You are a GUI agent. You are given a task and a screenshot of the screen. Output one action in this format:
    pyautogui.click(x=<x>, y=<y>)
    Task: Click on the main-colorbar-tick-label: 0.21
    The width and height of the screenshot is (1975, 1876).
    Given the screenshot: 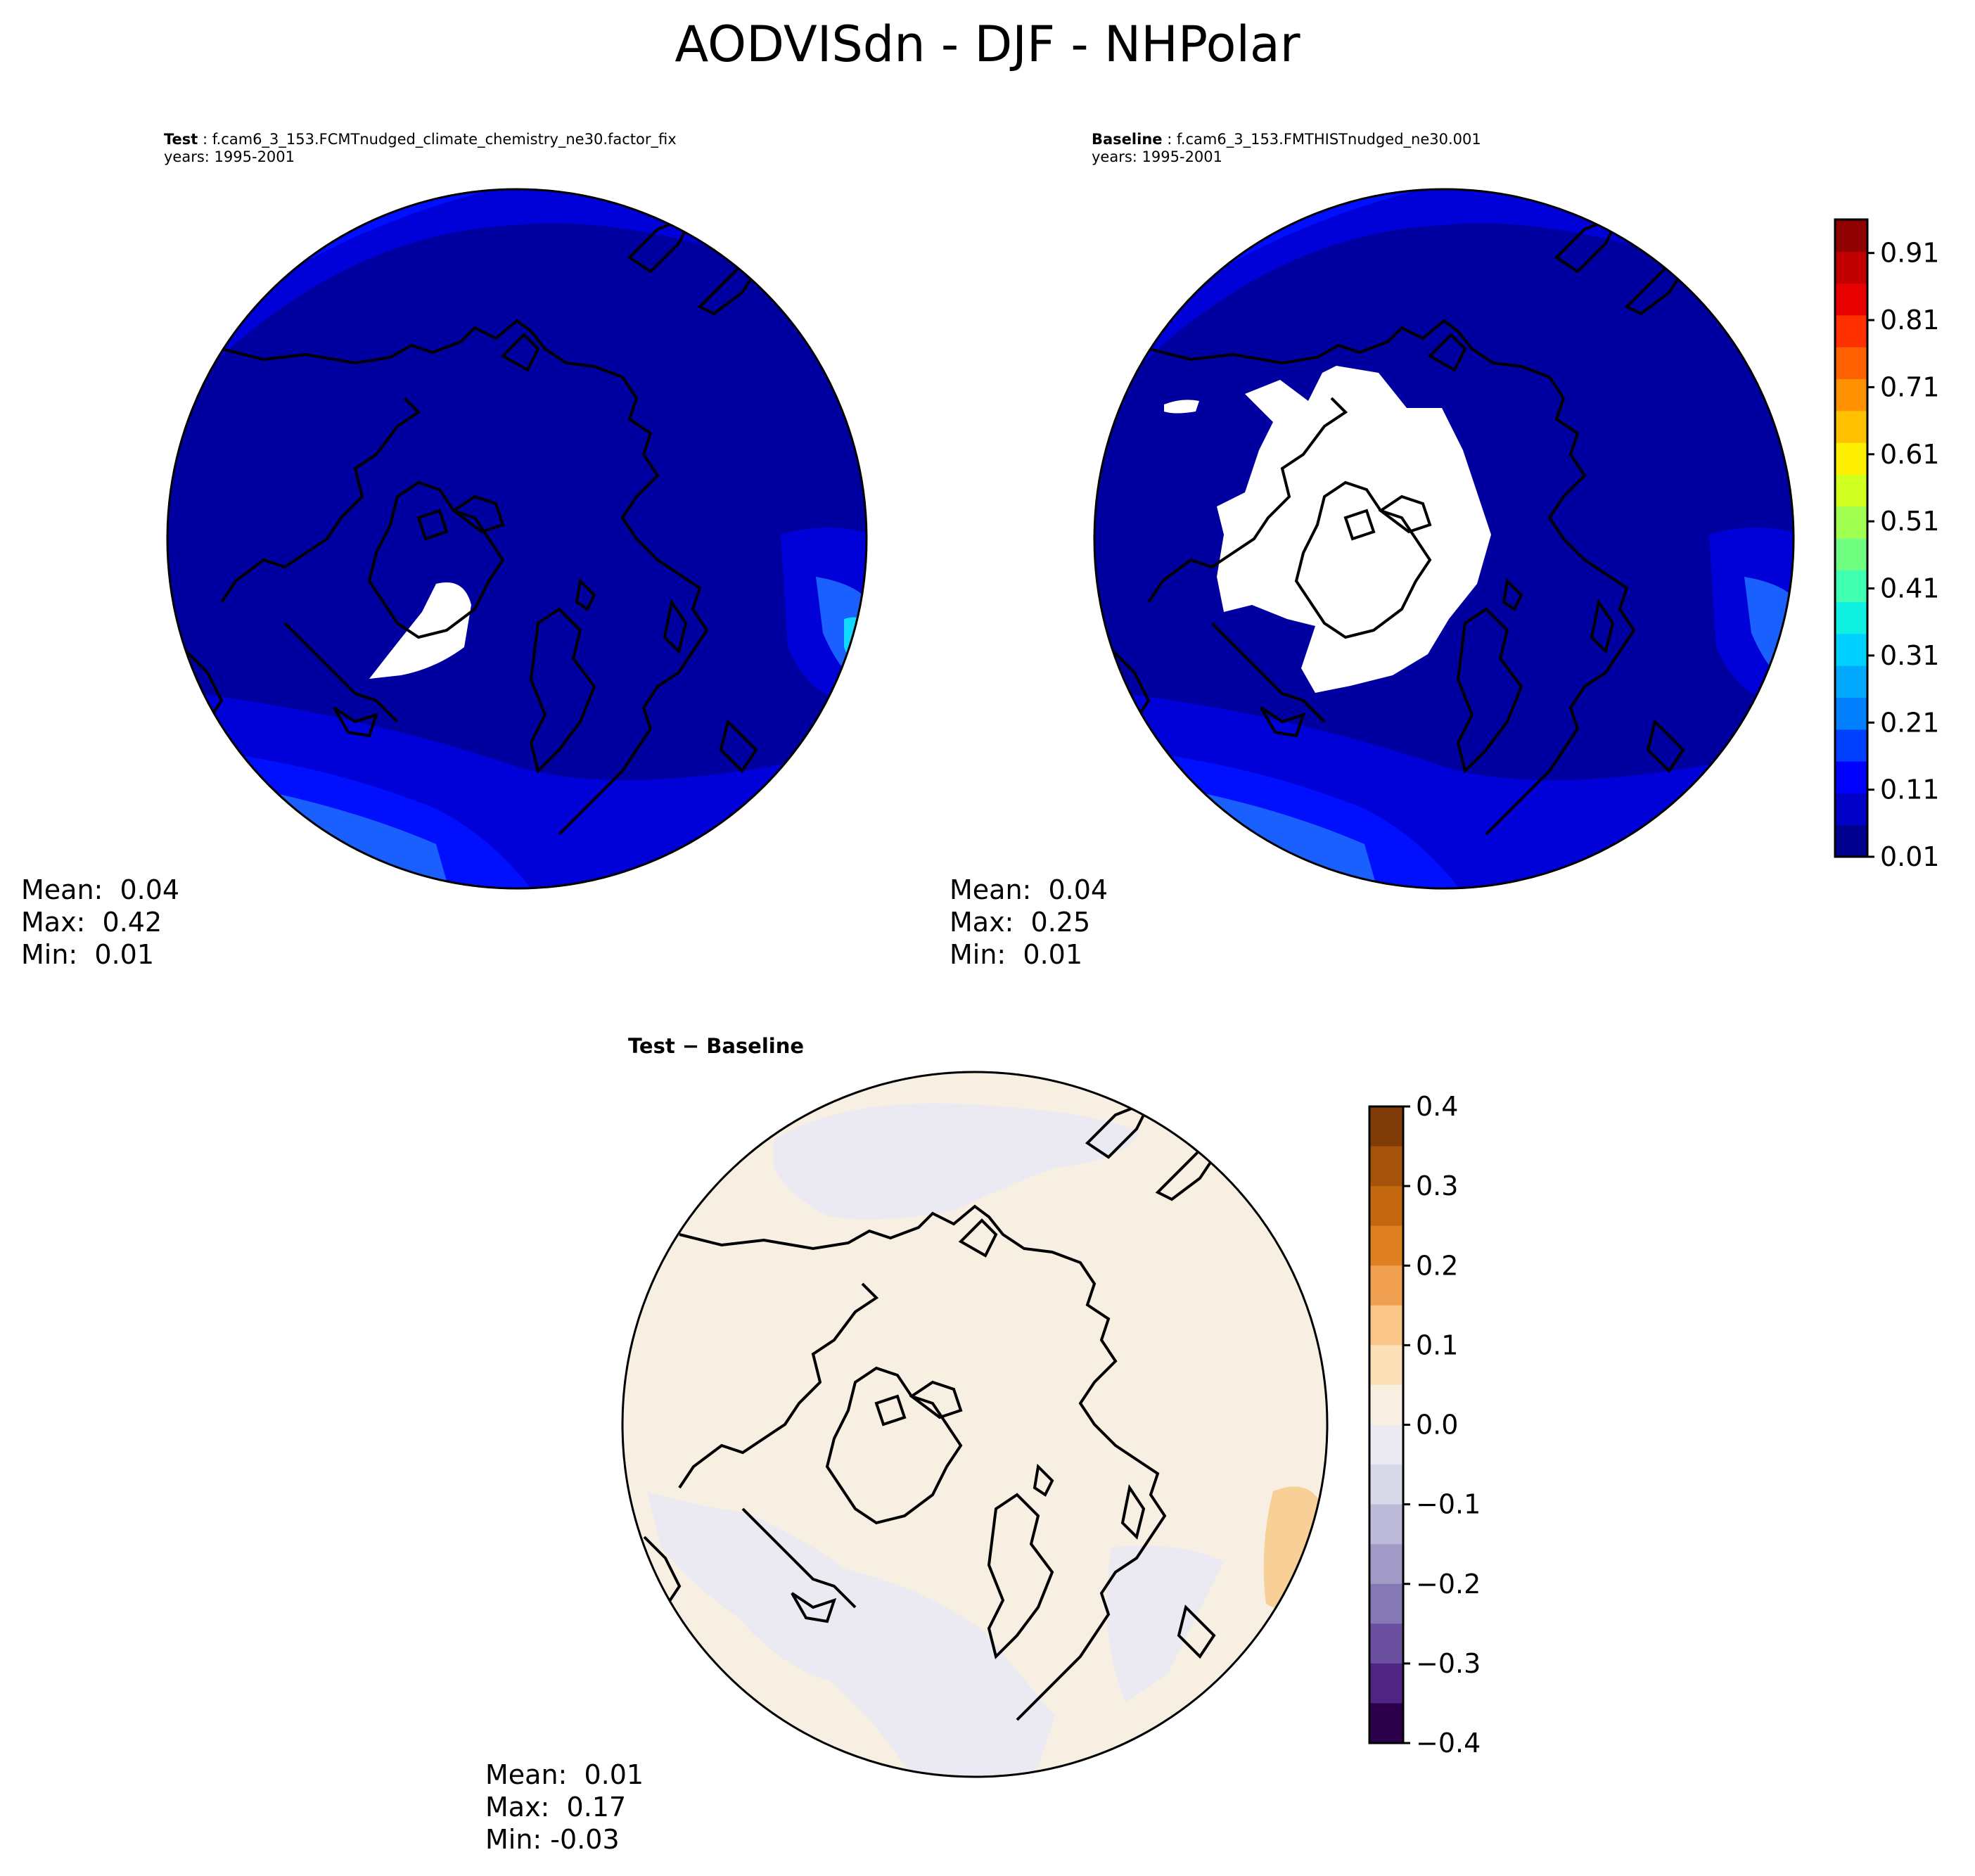 What is the action you would take?
    pyautogui.click(x=1910, y=722)
    